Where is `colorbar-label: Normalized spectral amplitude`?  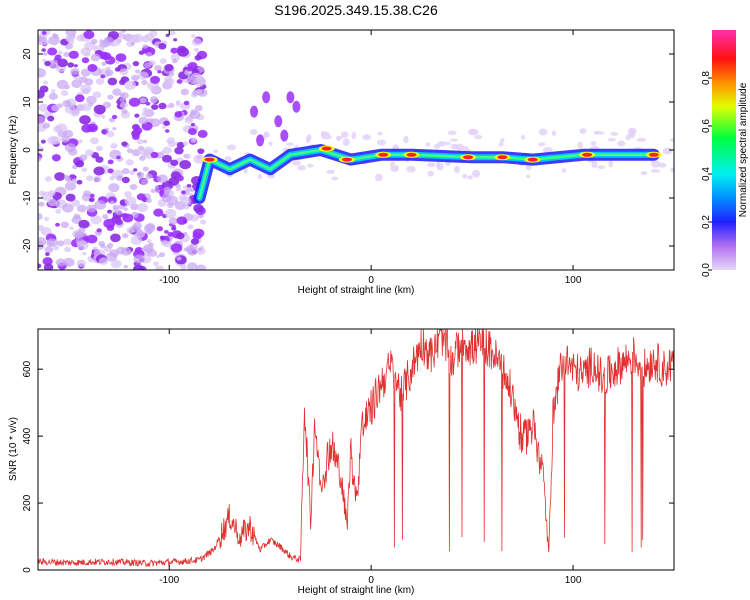
colorbar-label: Normalized spectral amplitude is located at coordinates (743, 149).